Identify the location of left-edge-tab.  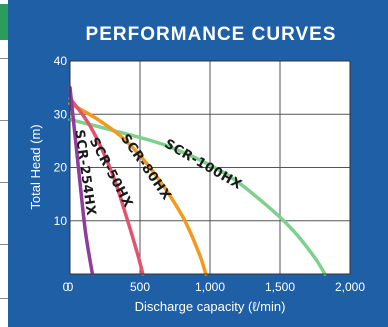
(4, 22).